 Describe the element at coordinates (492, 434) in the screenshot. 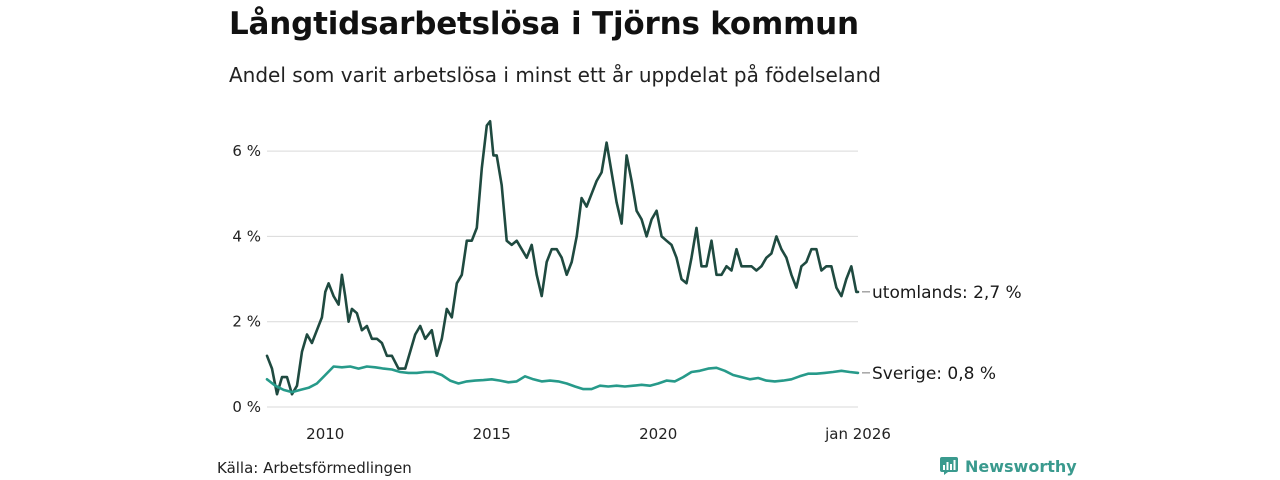

I see `x-tick-label: 2015` at that location.